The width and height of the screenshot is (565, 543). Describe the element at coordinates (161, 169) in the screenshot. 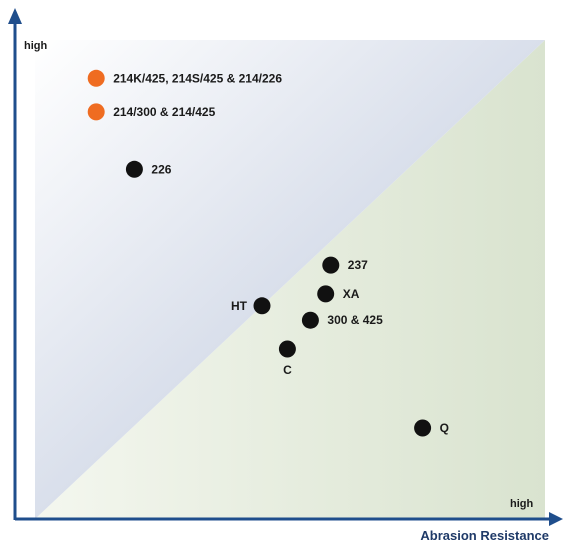

I see `data-point-label: 226` at that location.